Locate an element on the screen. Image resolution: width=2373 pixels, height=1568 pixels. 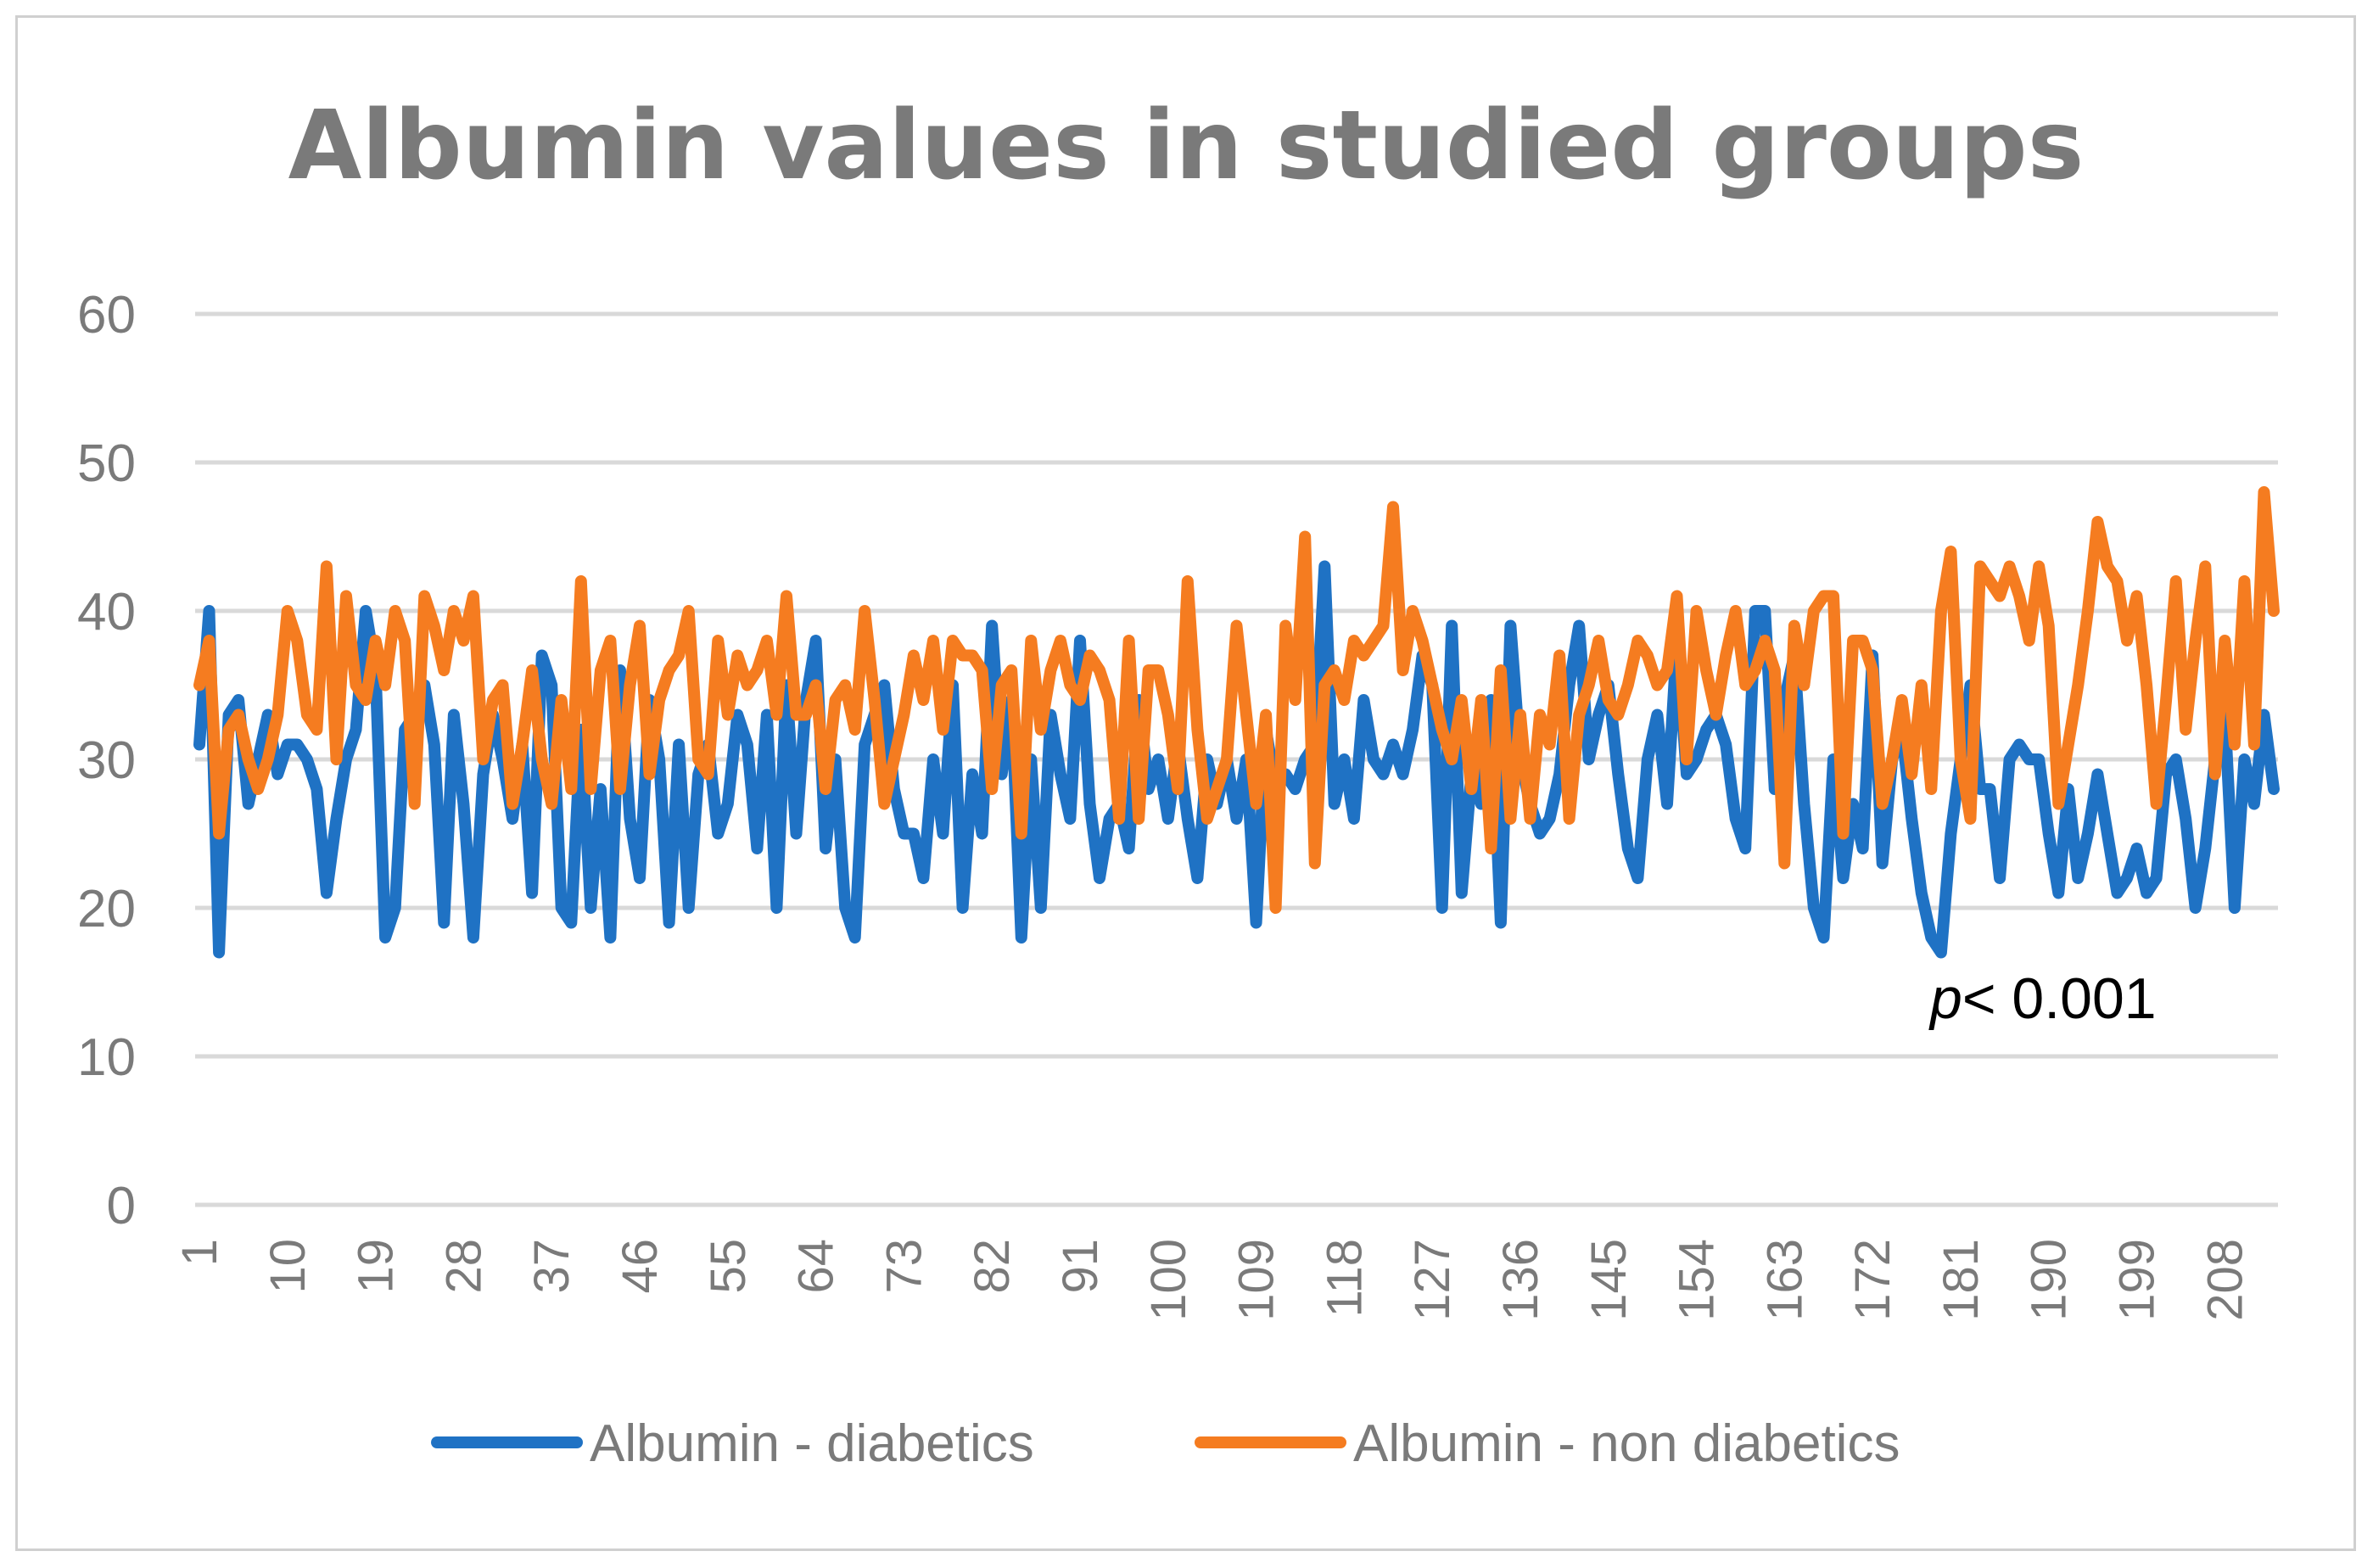
p-value-text: < 0.001 is located at coordinates (2059, 999).